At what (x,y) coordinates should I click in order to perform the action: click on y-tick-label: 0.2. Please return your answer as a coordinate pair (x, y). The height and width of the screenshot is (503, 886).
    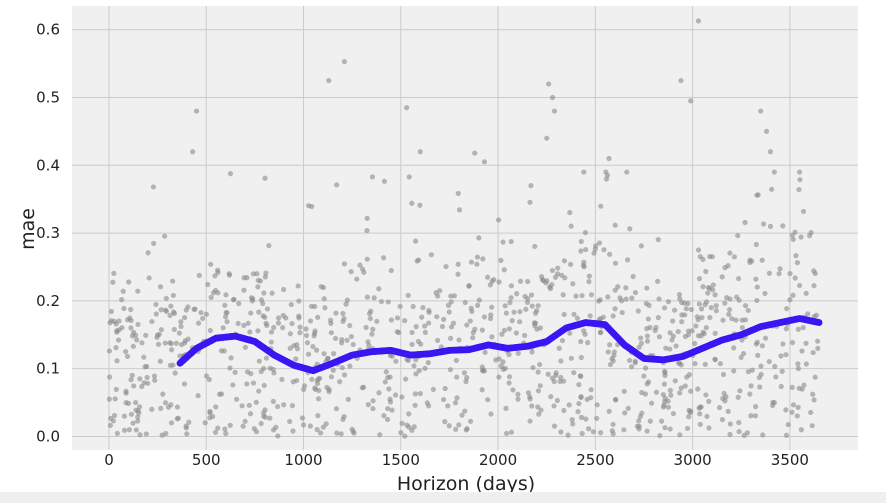
    Looking at the image, I should click on (48, 301).